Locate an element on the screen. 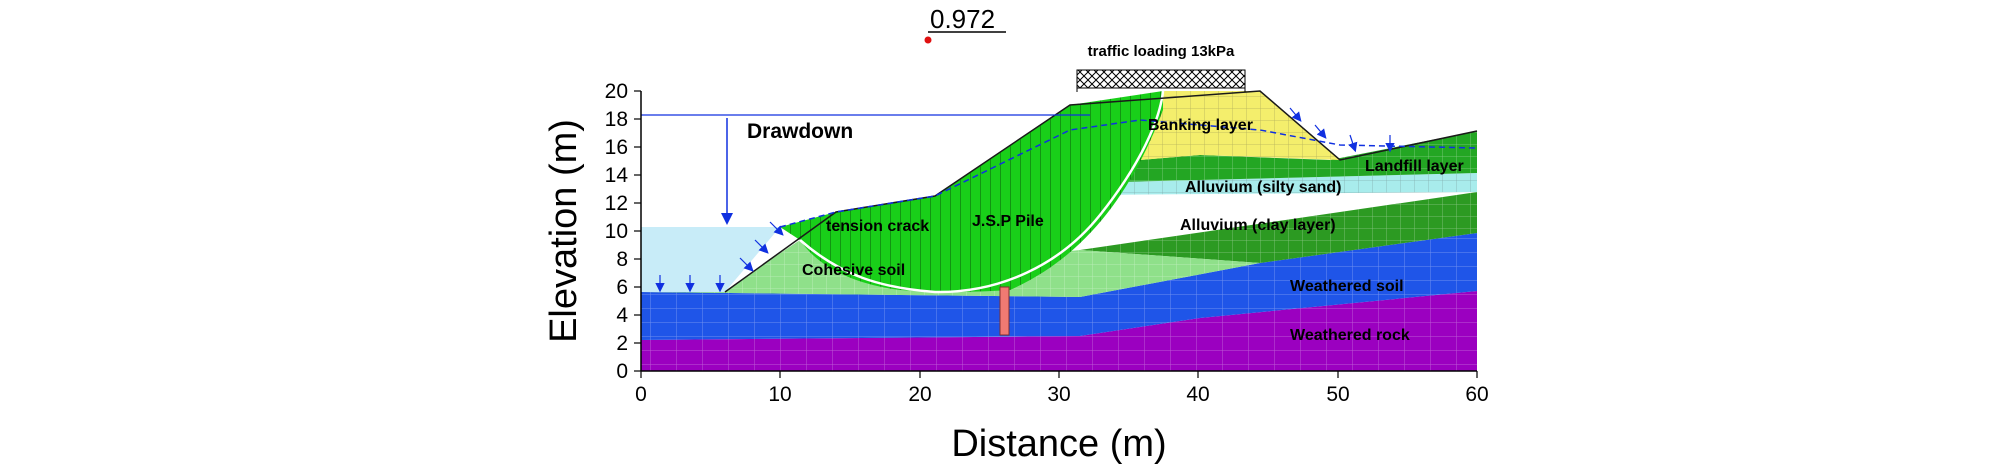  y-axis-title: Elevation (m) is located at coordinates (564, 231).